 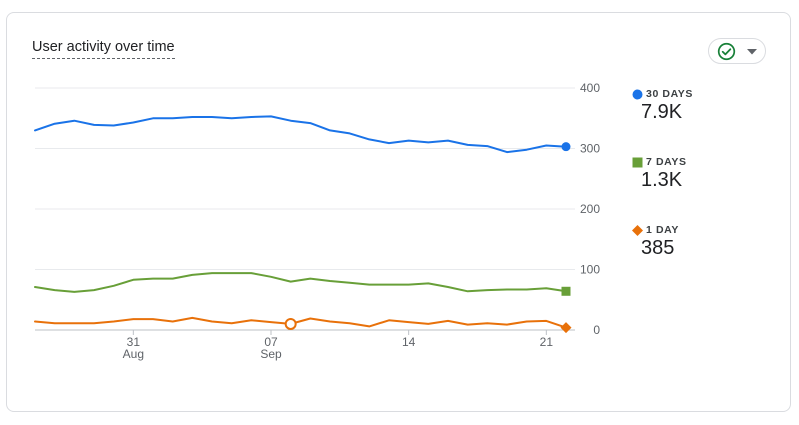 What do you see at coordinates (662, 112) in the screenshot?
I see `legend-value-30-days: 7.9K` at bounding box center [662, 112].